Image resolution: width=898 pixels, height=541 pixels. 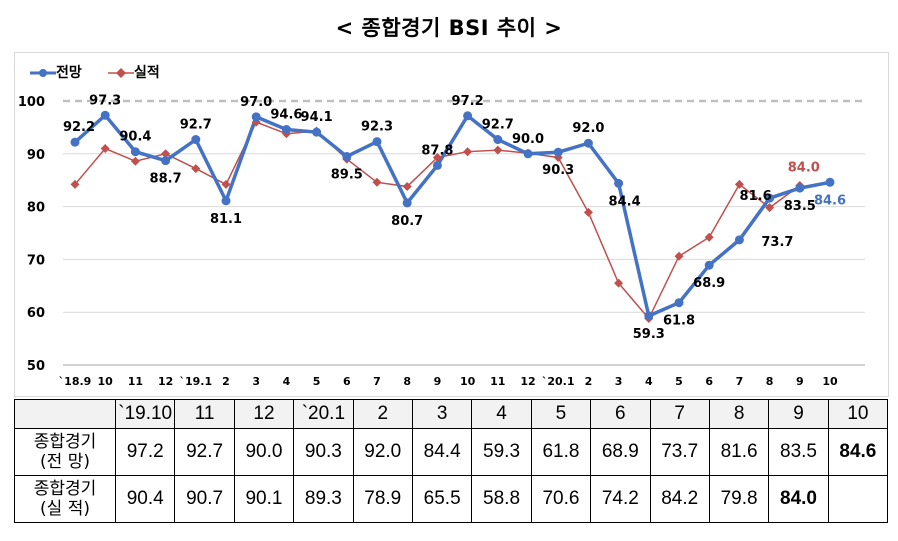 I want to click on data-label-forecast: 92.3, so click(x=377, y=127).